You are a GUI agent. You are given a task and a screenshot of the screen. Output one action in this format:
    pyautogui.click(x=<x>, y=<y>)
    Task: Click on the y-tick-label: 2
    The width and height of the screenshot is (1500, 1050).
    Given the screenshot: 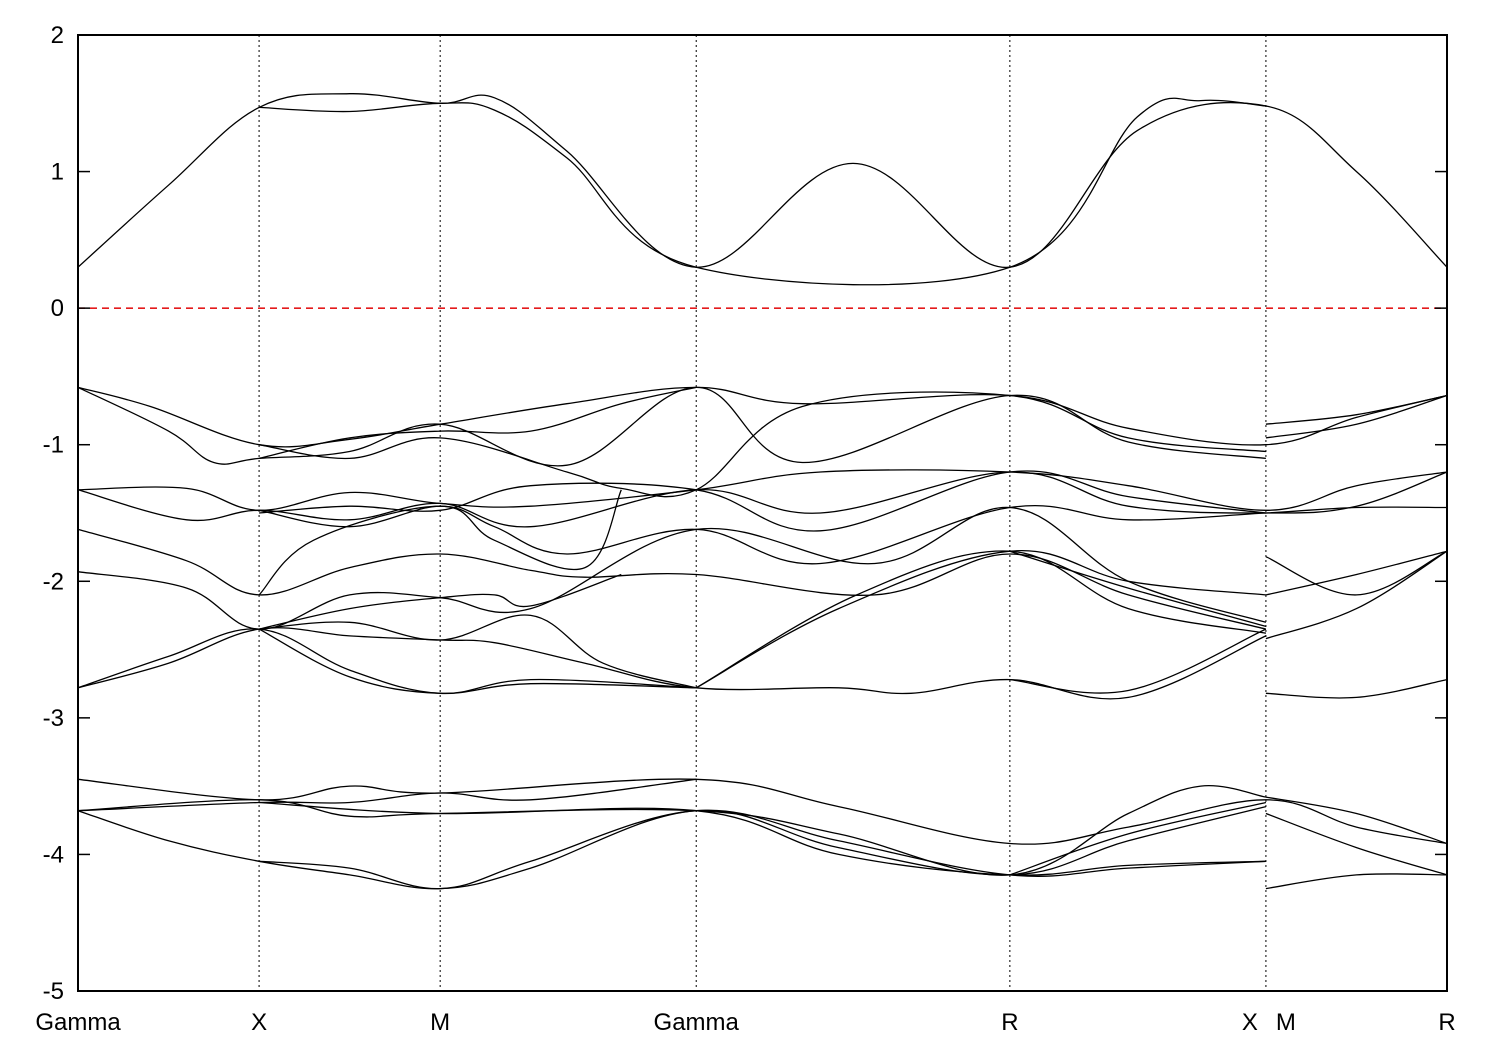 What is the action you would take?
    pyautogui.click(x=57, y=35)
    